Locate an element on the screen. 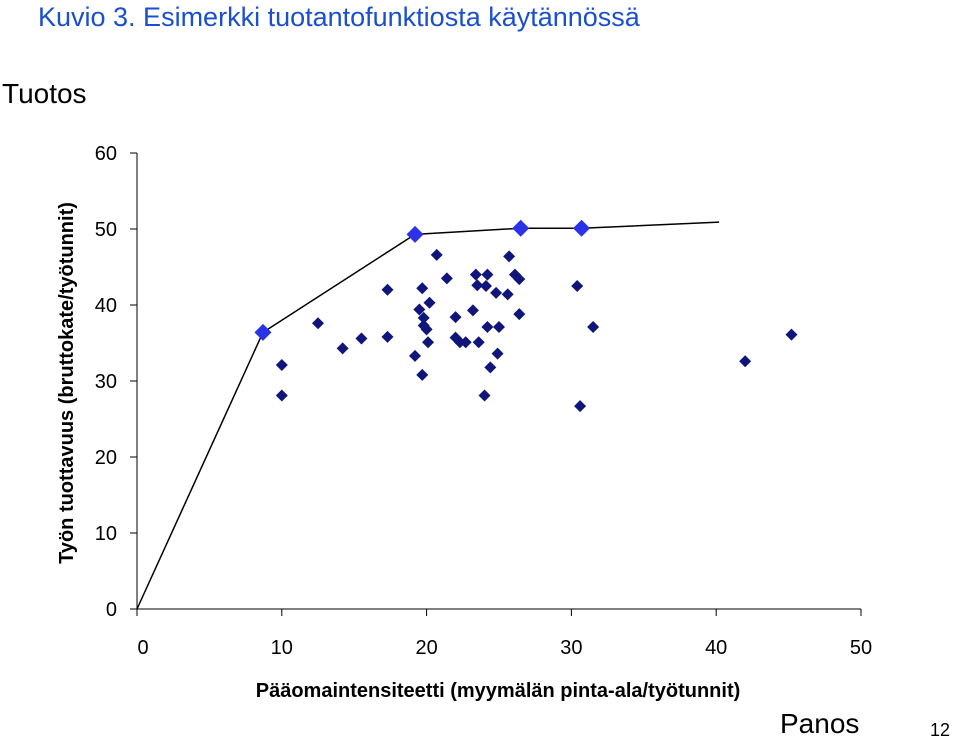  data-points is located at coordinates (536, 330).